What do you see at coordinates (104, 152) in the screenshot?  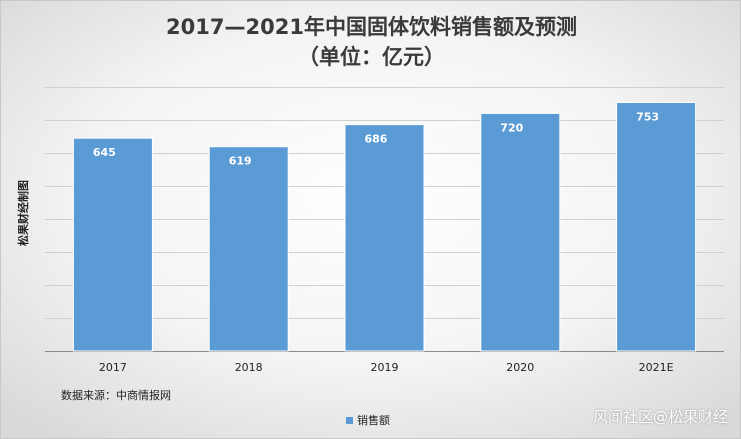 I see `data-label-2017: 645` at bounding box center [104, 152].